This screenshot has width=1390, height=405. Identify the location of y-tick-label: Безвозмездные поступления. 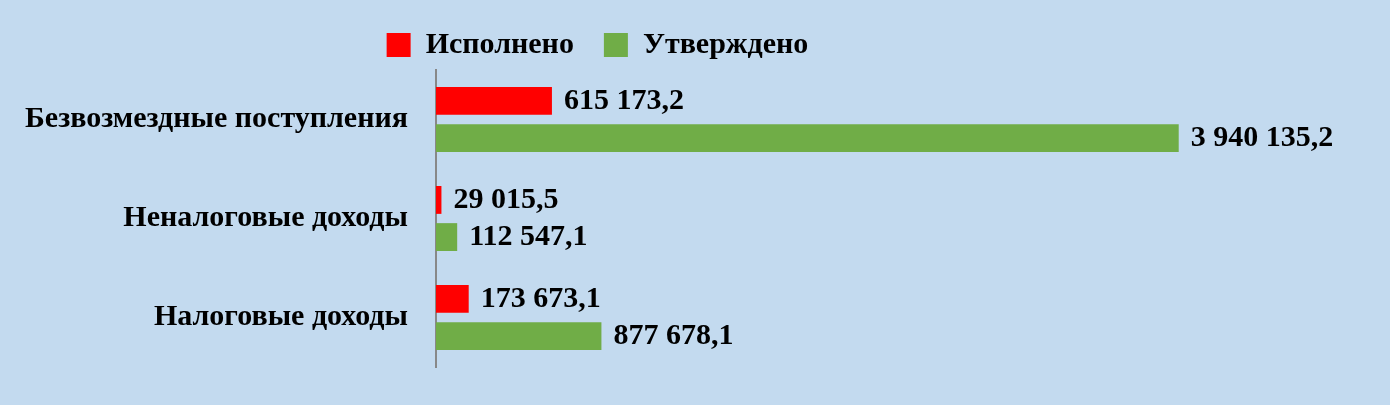
(216, 117).